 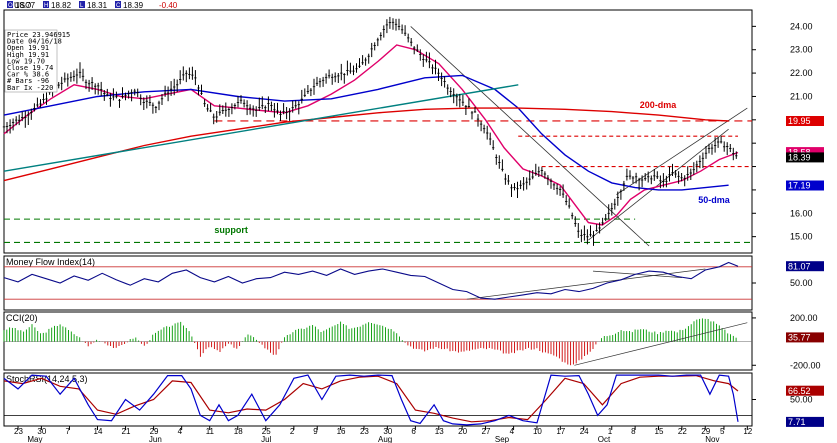 I want to click on y-tick-label: 22.00, so click(x=801, y=73).